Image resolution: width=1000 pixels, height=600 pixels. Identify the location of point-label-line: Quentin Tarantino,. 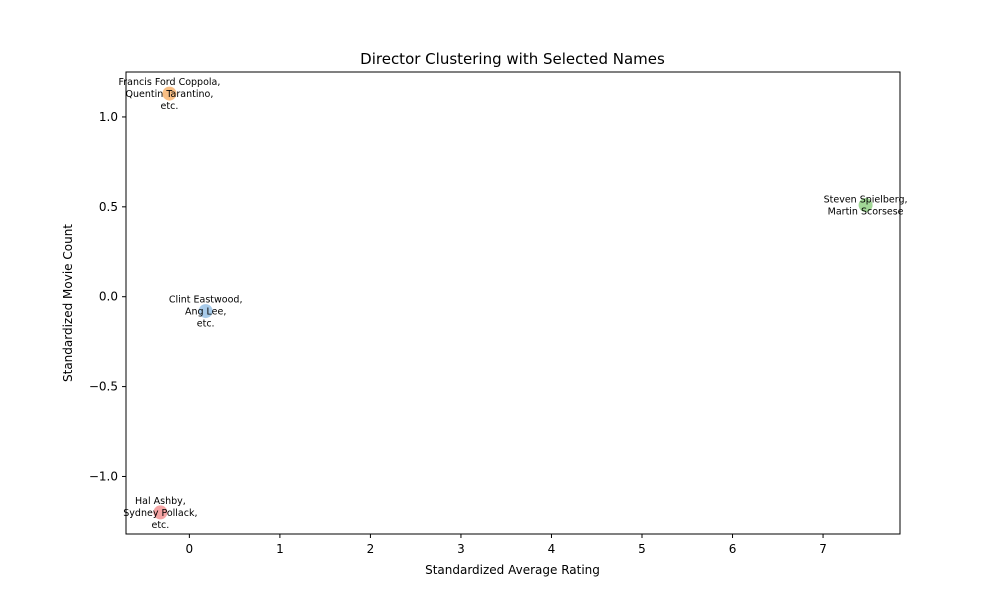
(170, 94).